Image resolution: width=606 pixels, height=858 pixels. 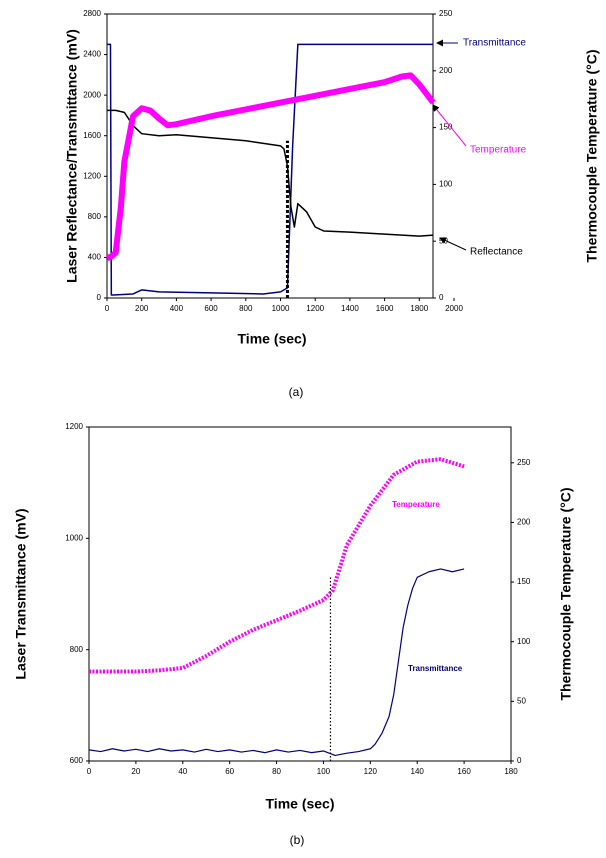 I want to click on x-tick-label: 80, so click(x=276, y=771).